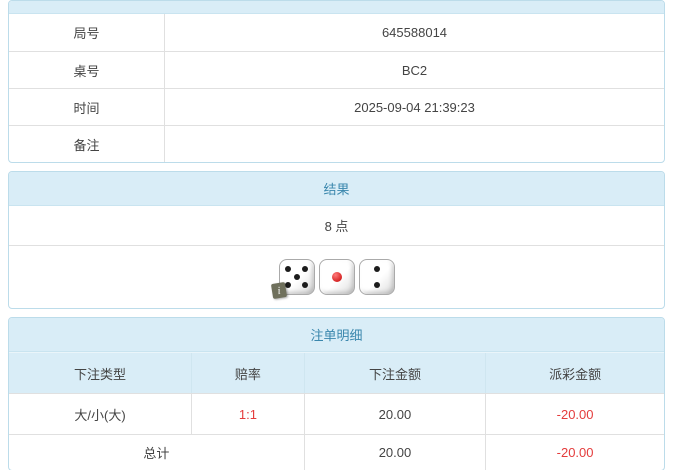 This screenshot has height=470, width=674. What do you see at coordinates (87, 144) in the screenshot?
I see `remark-label: 备注` at bounding box center [87, 144].